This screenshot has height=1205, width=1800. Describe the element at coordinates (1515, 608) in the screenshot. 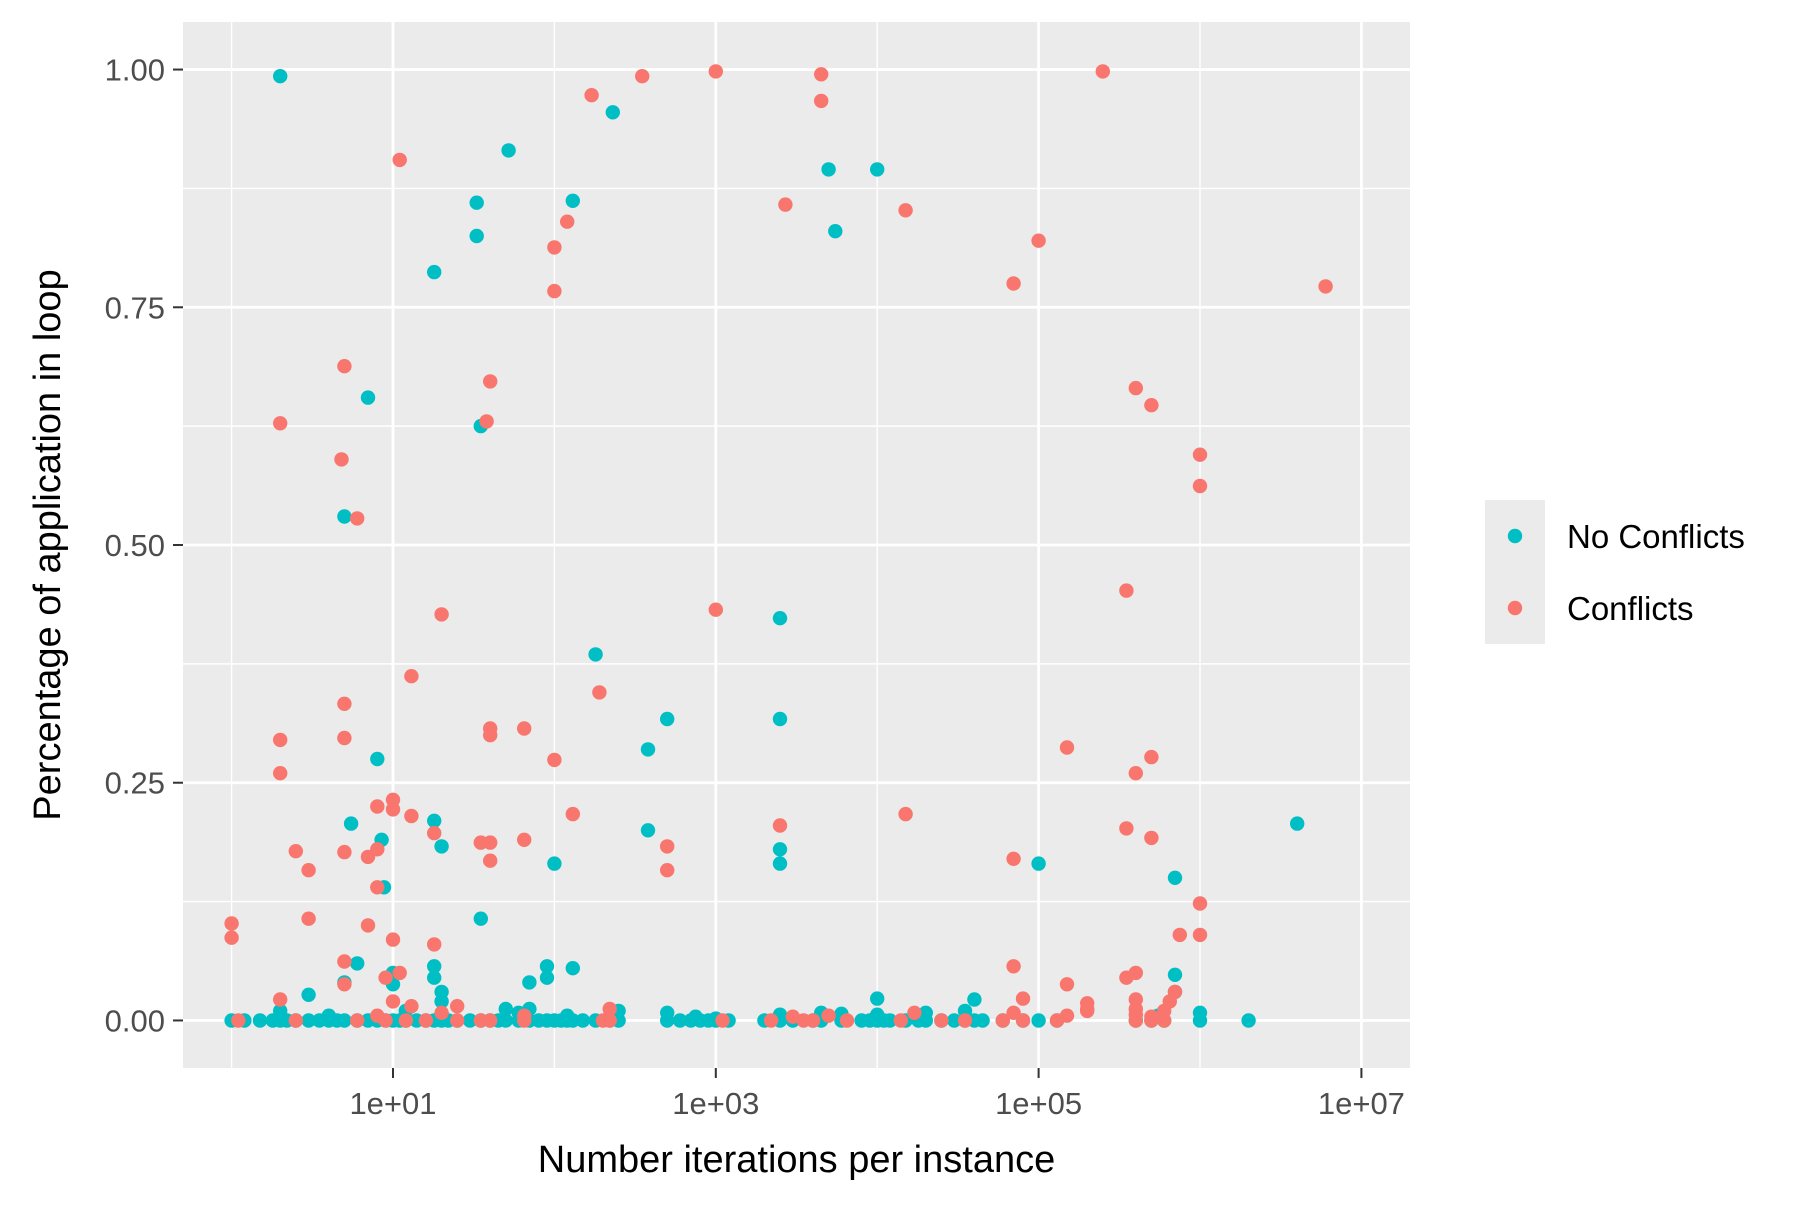

I see `legend-key-marker` at that location.